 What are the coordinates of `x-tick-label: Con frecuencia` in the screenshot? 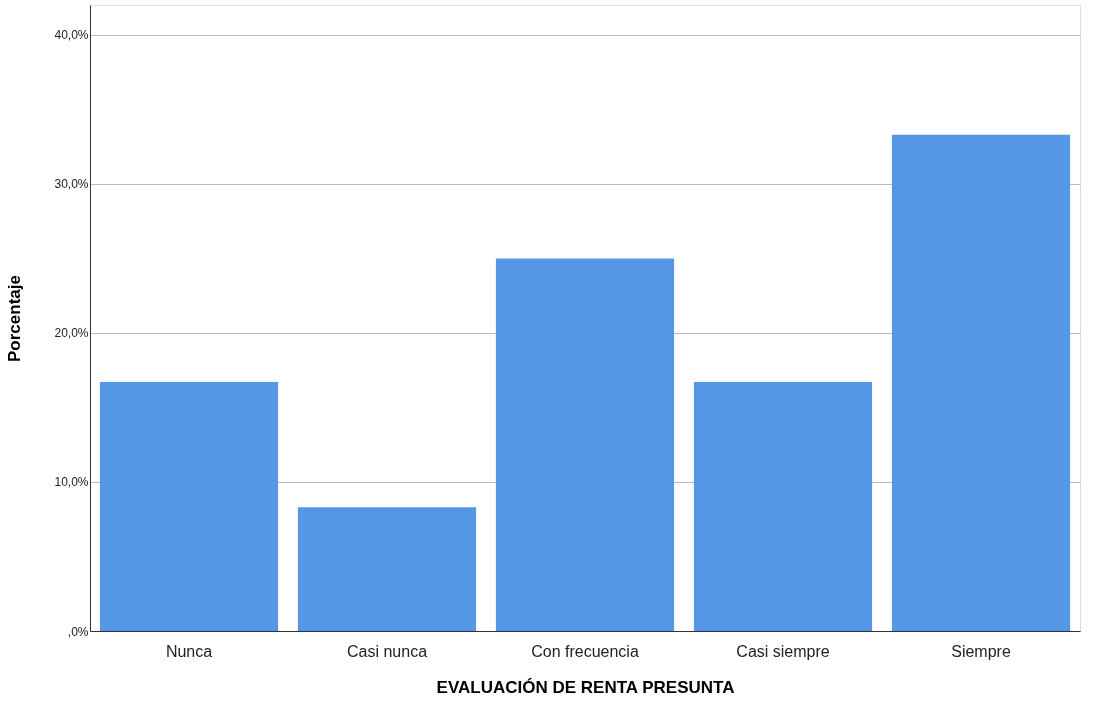 It's located at (585, 651).